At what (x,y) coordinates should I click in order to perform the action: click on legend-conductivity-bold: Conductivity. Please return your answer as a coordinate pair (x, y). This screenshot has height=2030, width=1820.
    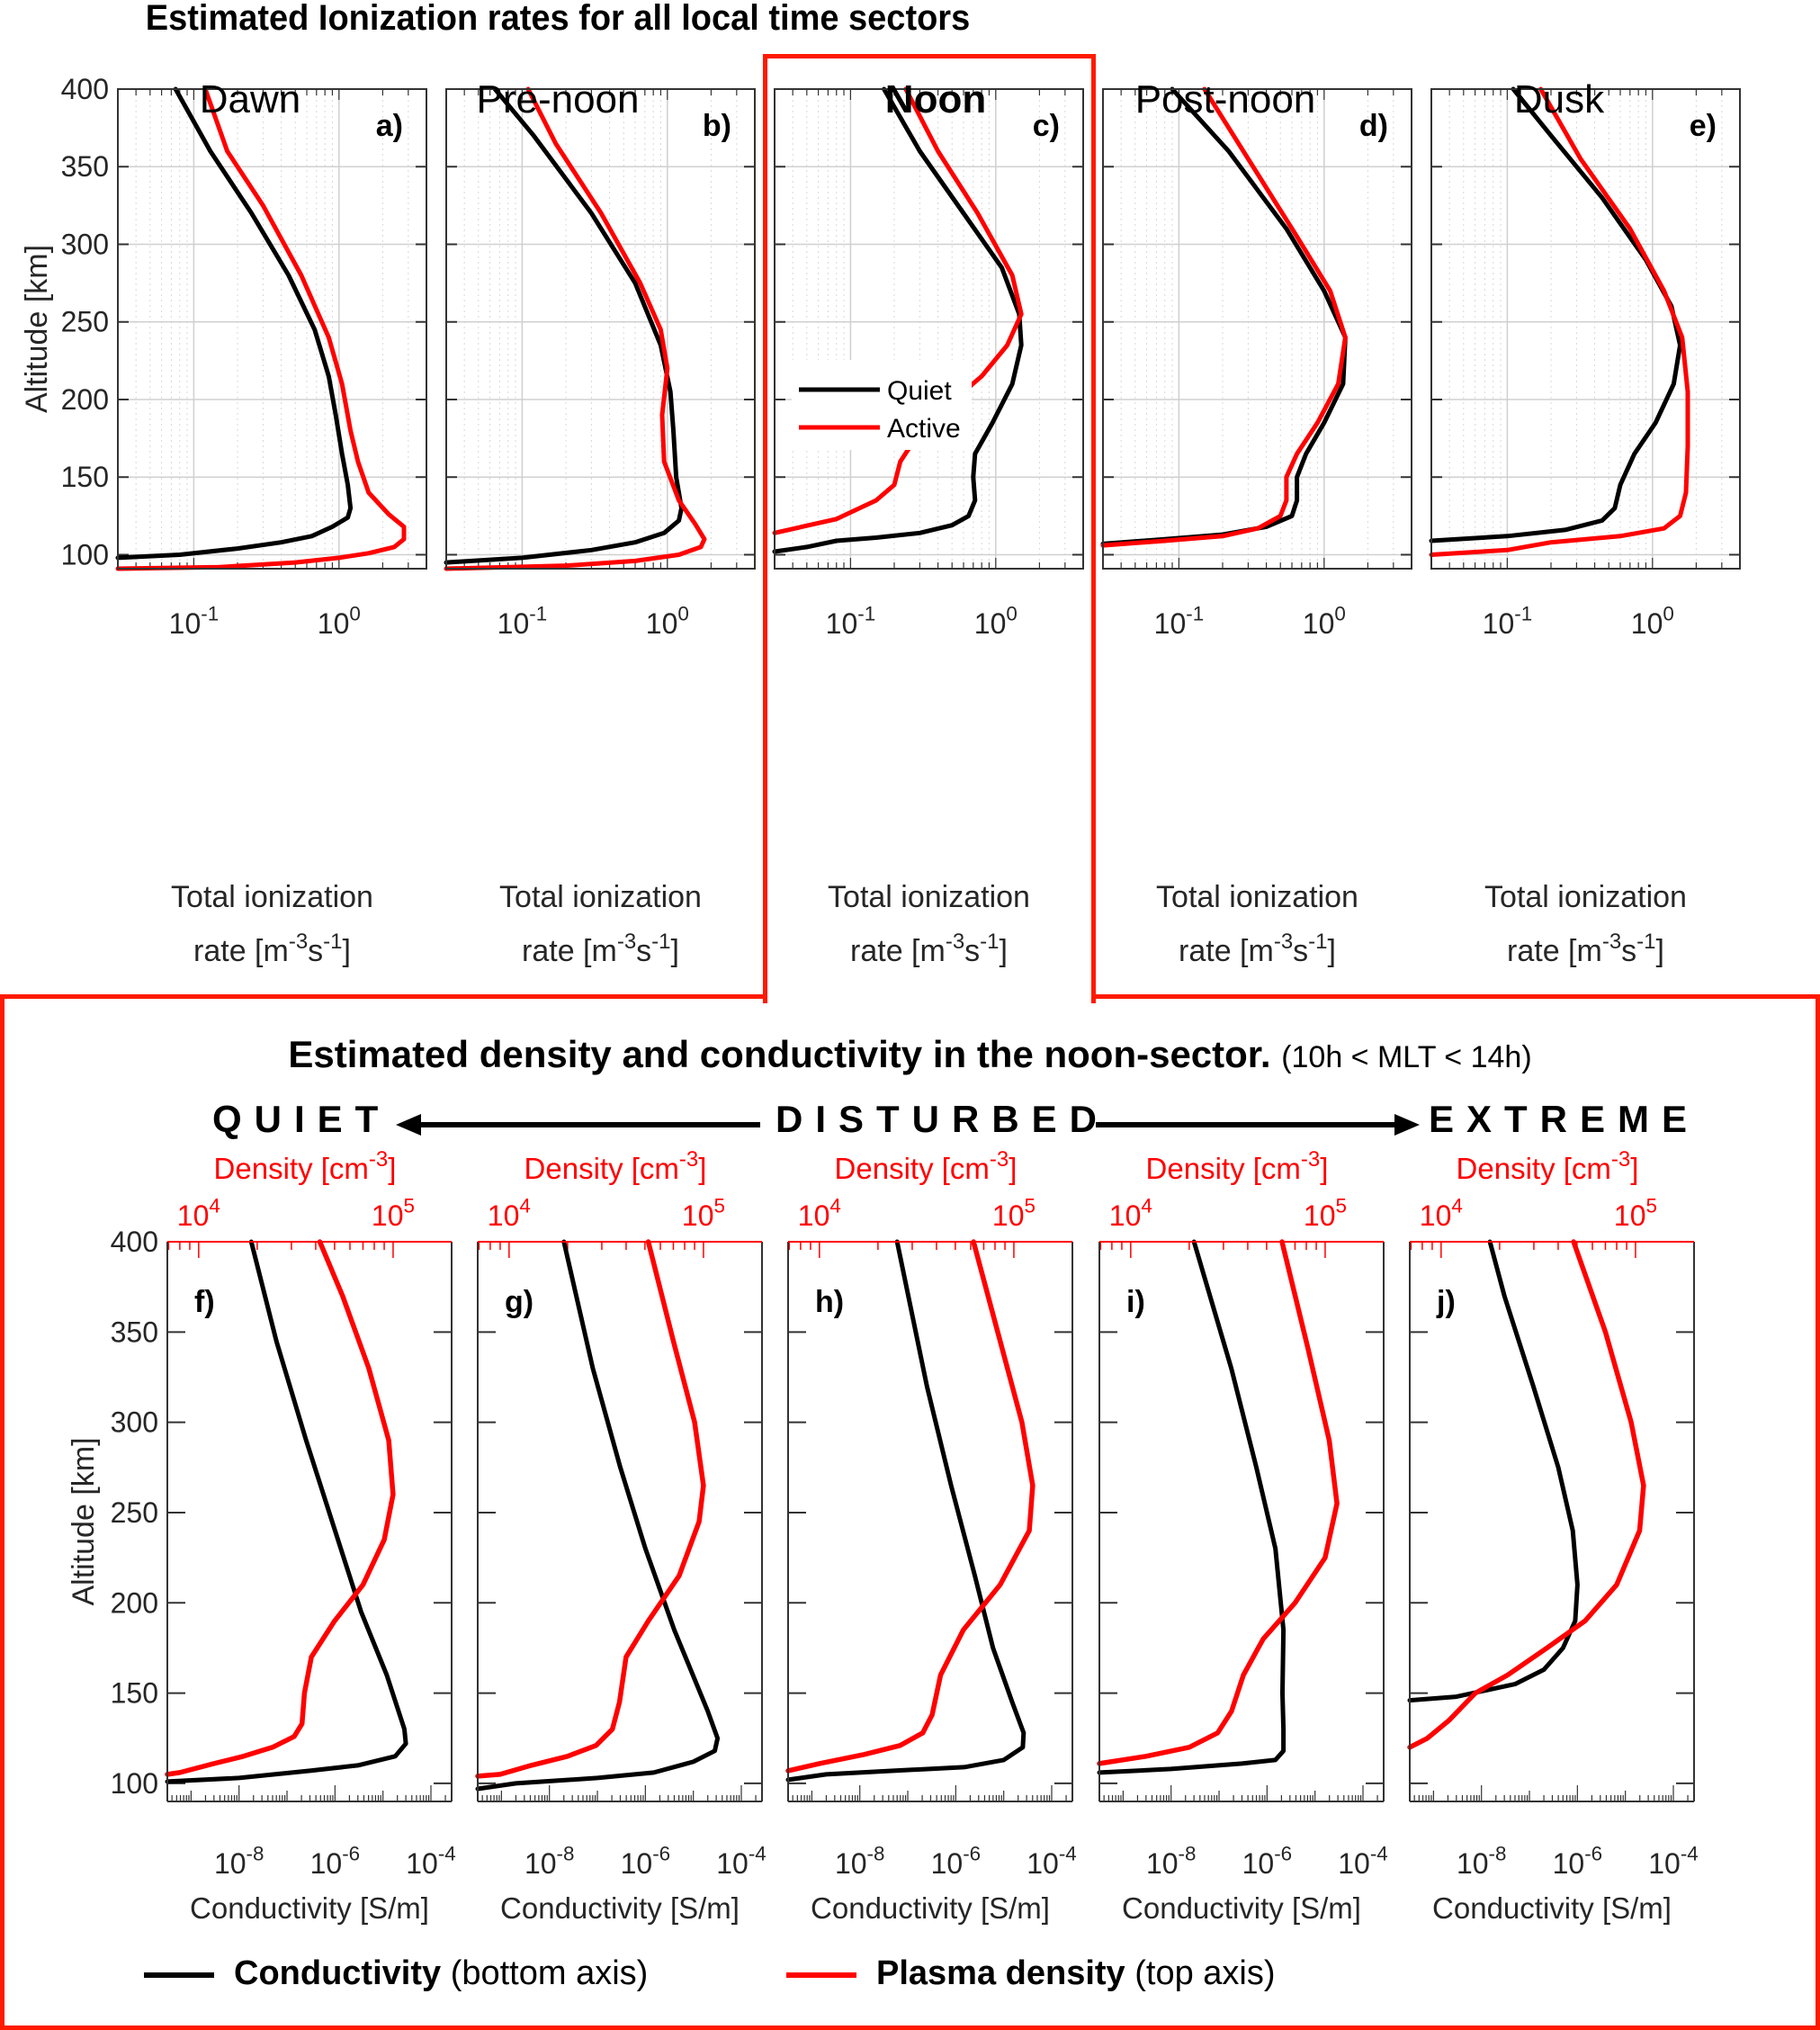
    Looking at the image, I should click on (338, 1973).